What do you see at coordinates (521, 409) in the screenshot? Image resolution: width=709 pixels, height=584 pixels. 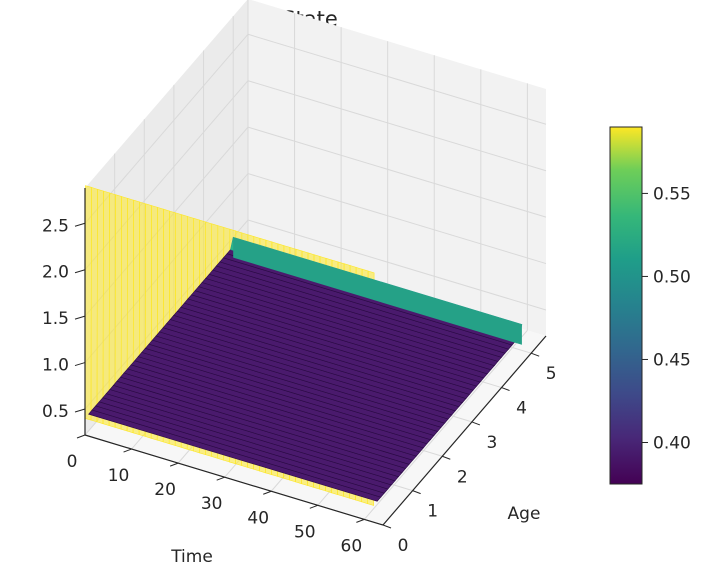 I see `age-tick-label: 4` at bounding box center [521, 409].